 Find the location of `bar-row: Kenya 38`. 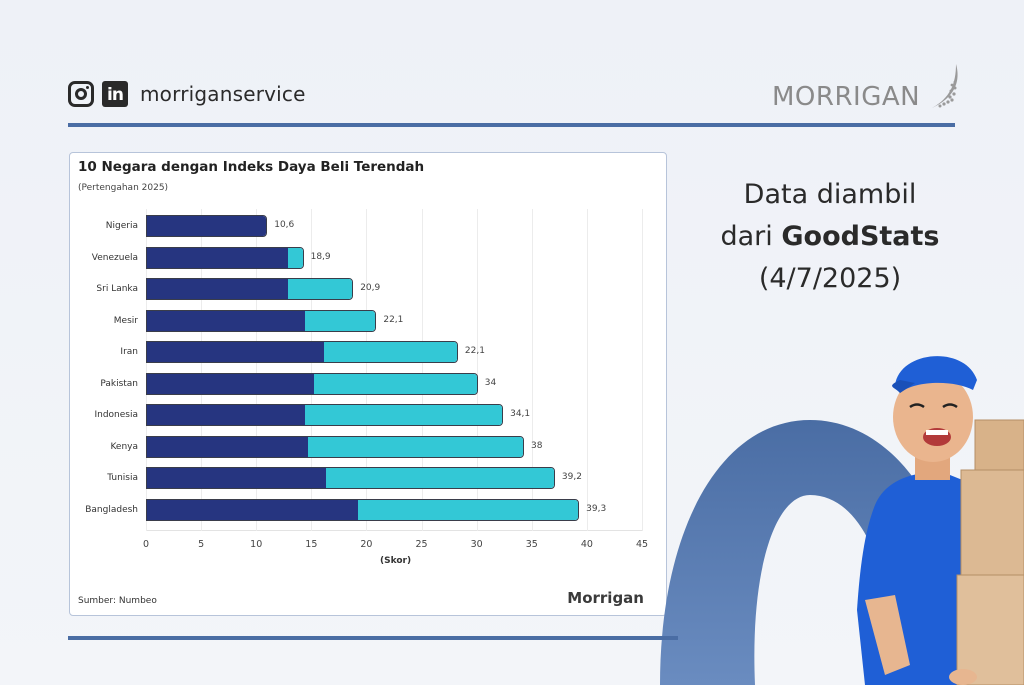

bar-row: Kenya 38 is located at coordinates (306, 446).